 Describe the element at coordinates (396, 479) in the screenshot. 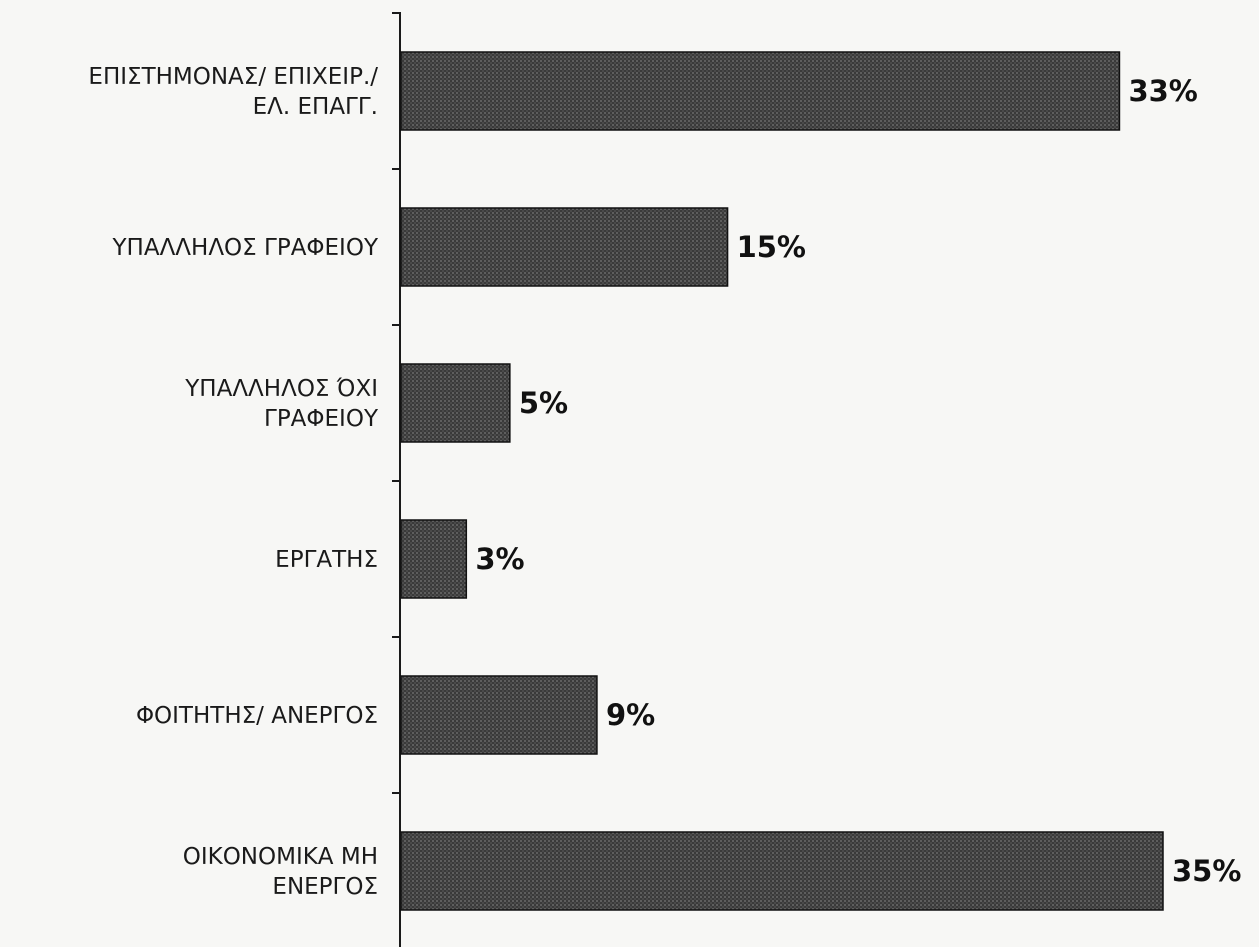

I see `axis-group` at that location.